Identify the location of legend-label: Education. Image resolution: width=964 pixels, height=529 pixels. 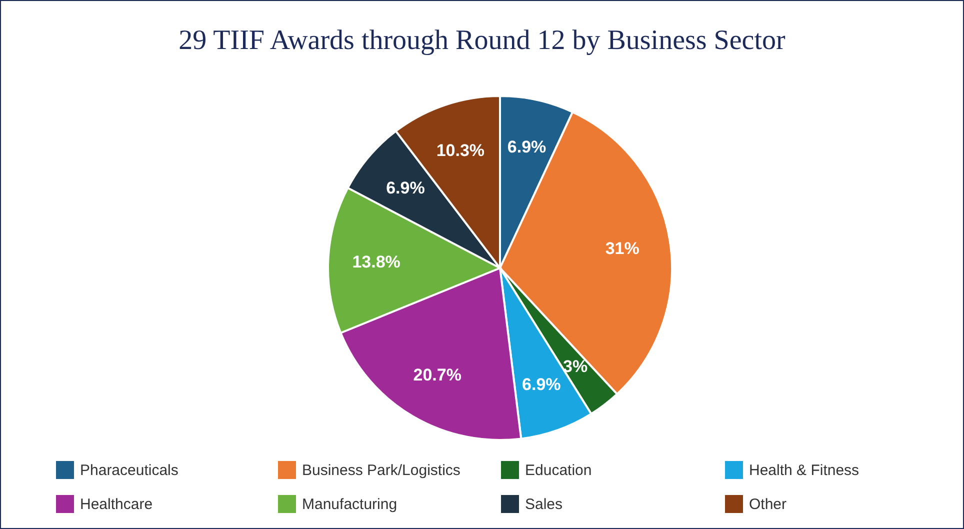
(558, 470).